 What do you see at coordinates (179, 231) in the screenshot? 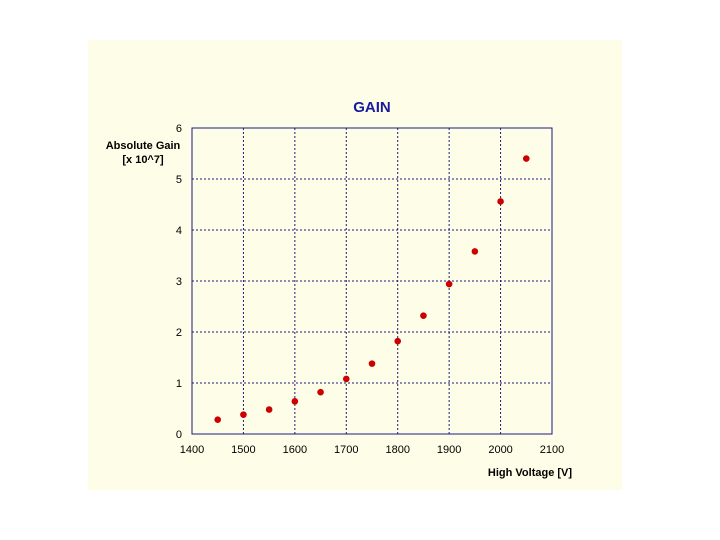
I see `y-tick-label: 4` at bounding box center [179, 231].